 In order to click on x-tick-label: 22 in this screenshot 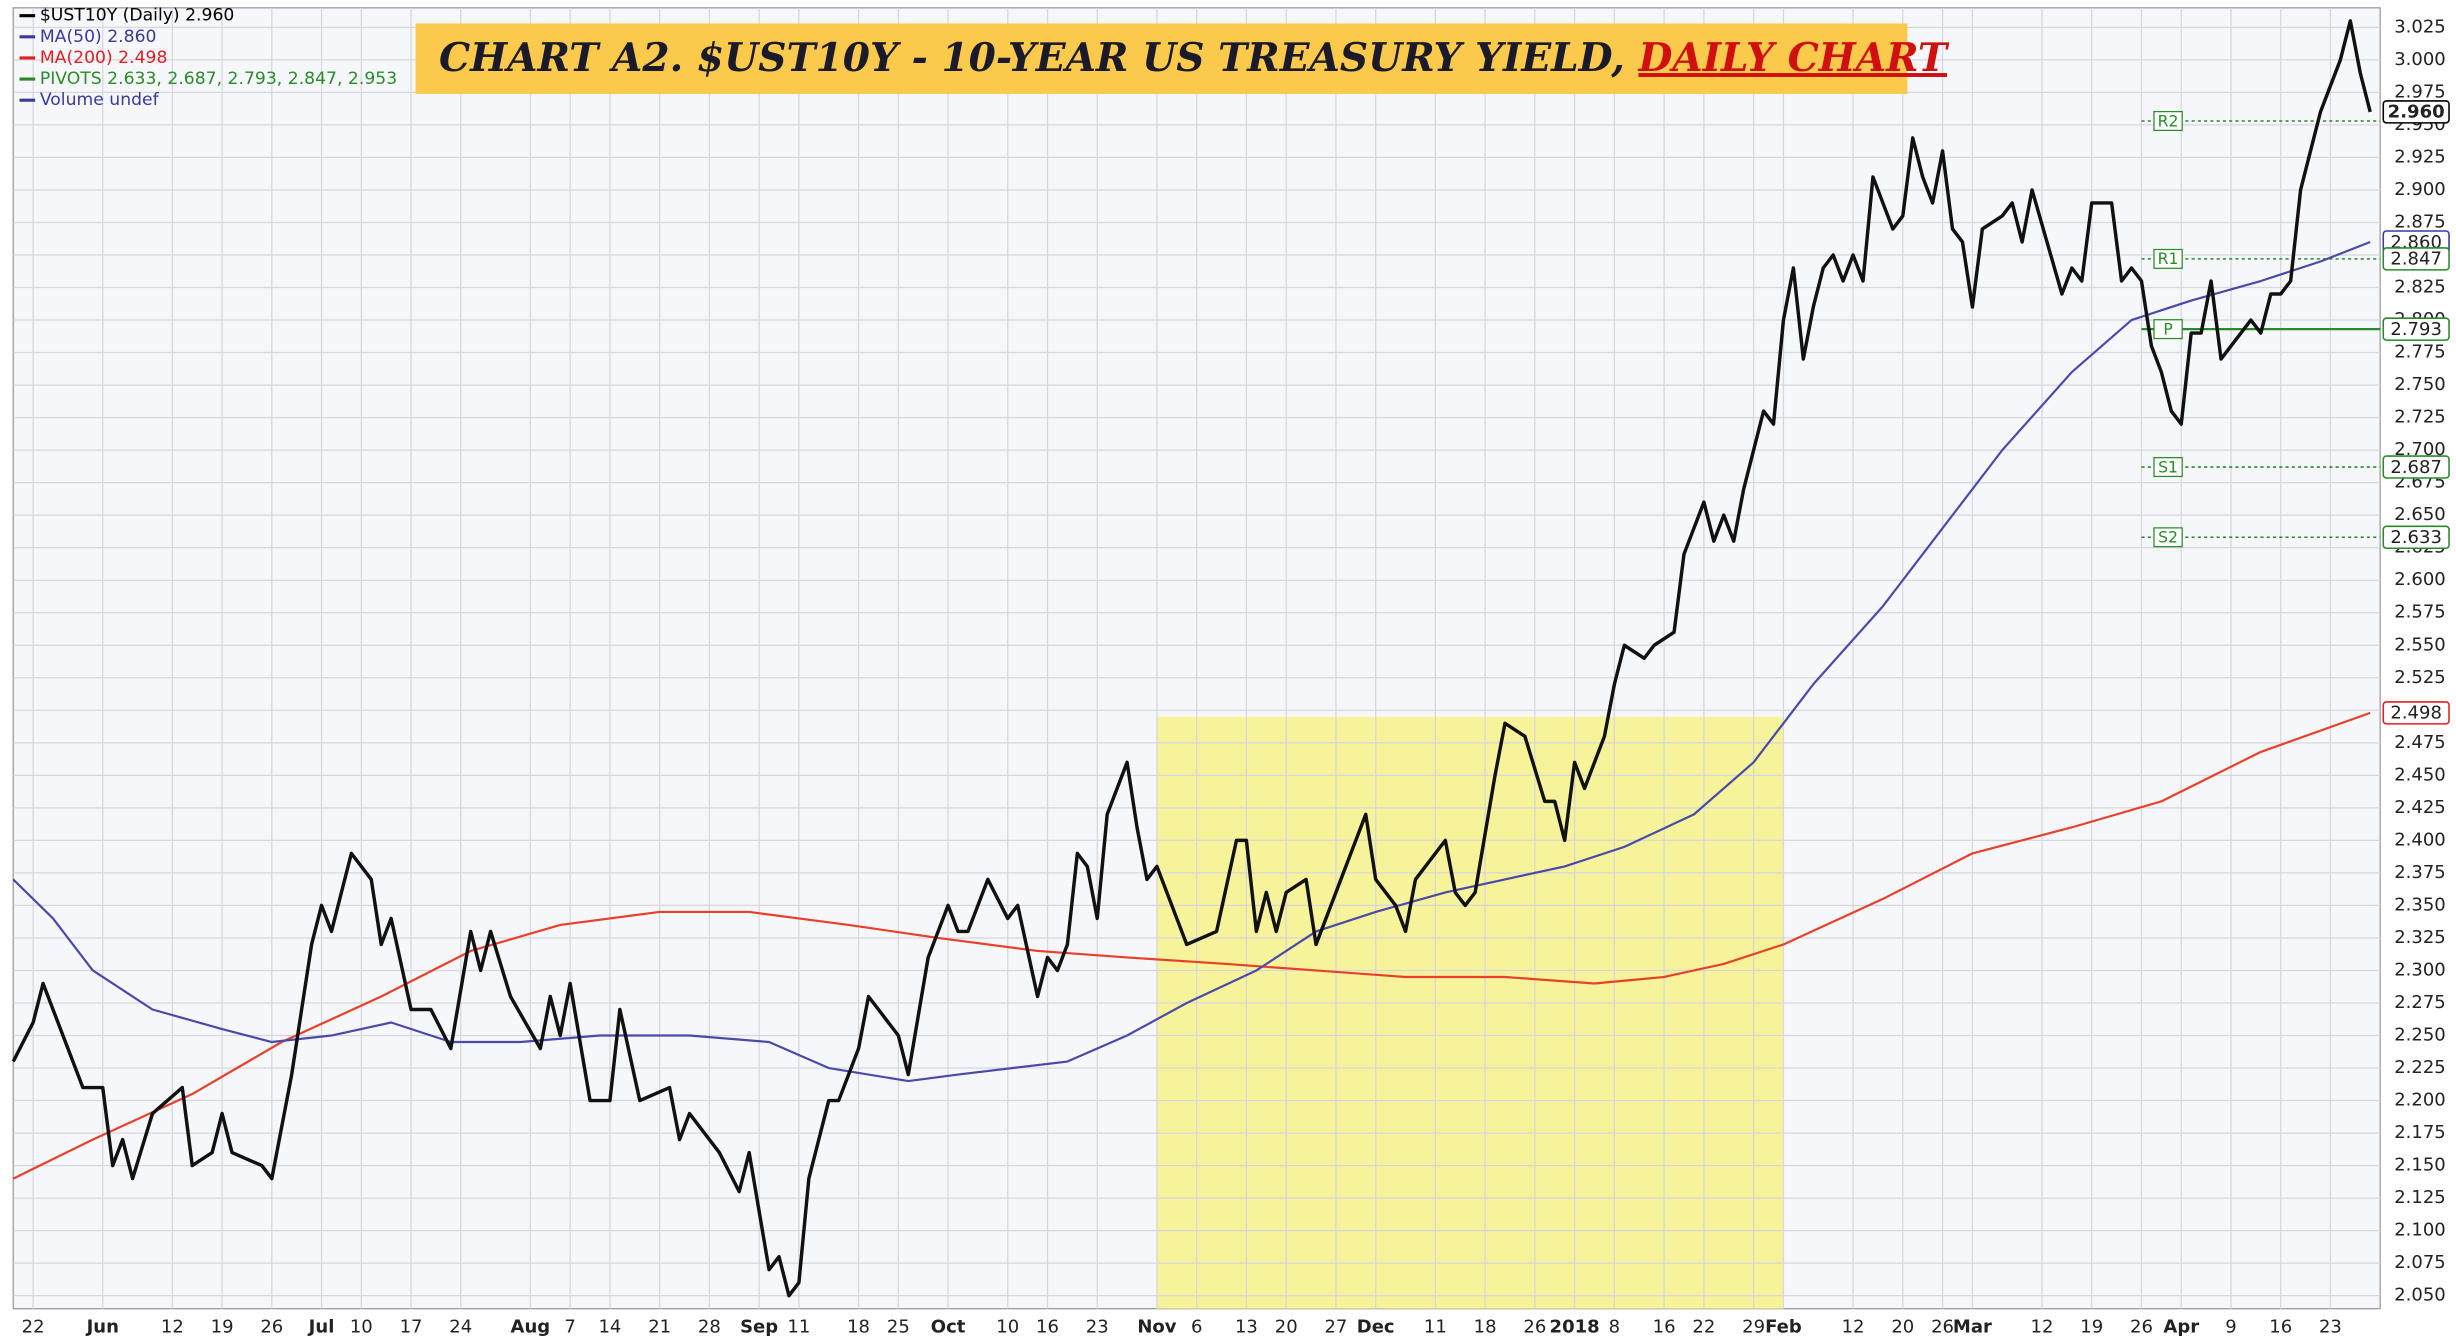, I will do `click(1703, 1326)`.